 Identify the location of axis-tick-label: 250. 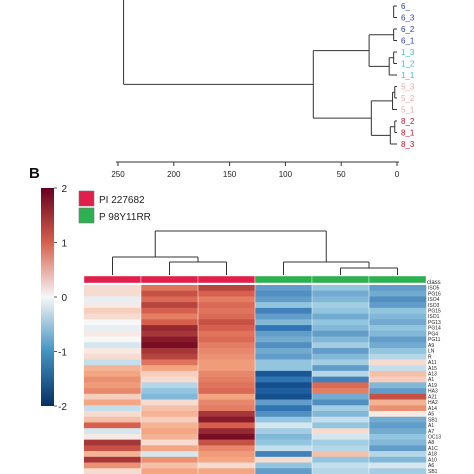
(118, 174).